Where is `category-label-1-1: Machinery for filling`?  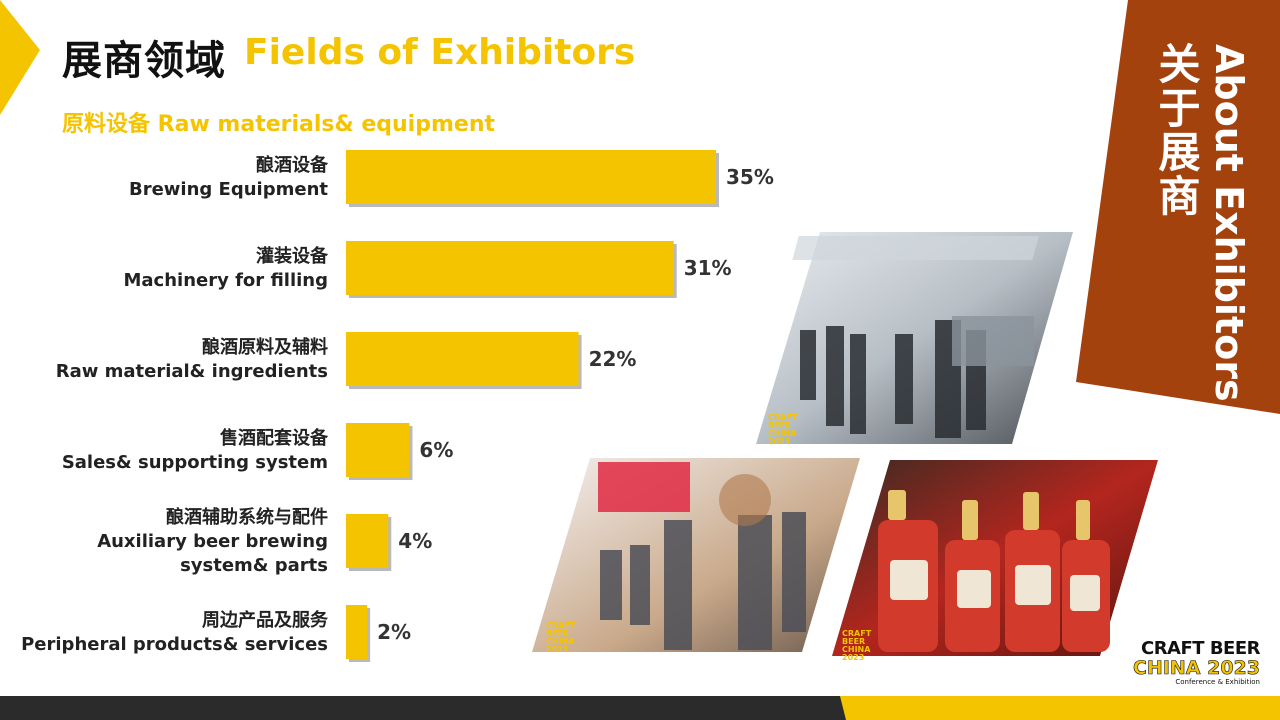
category-label-1-1: Machinery for filling is located at coordinates (225, 280).